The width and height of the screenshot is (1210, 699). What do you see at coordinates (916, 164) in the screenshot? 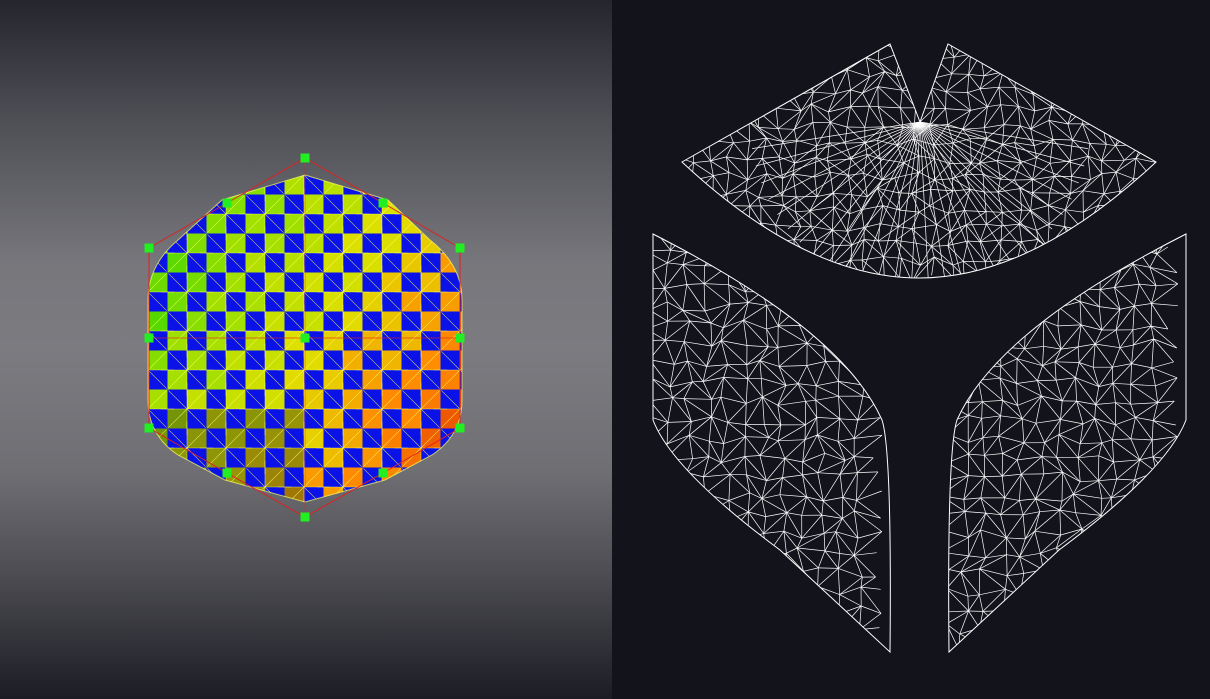
I see `uv-island-top` at bounding box center [916, 164].